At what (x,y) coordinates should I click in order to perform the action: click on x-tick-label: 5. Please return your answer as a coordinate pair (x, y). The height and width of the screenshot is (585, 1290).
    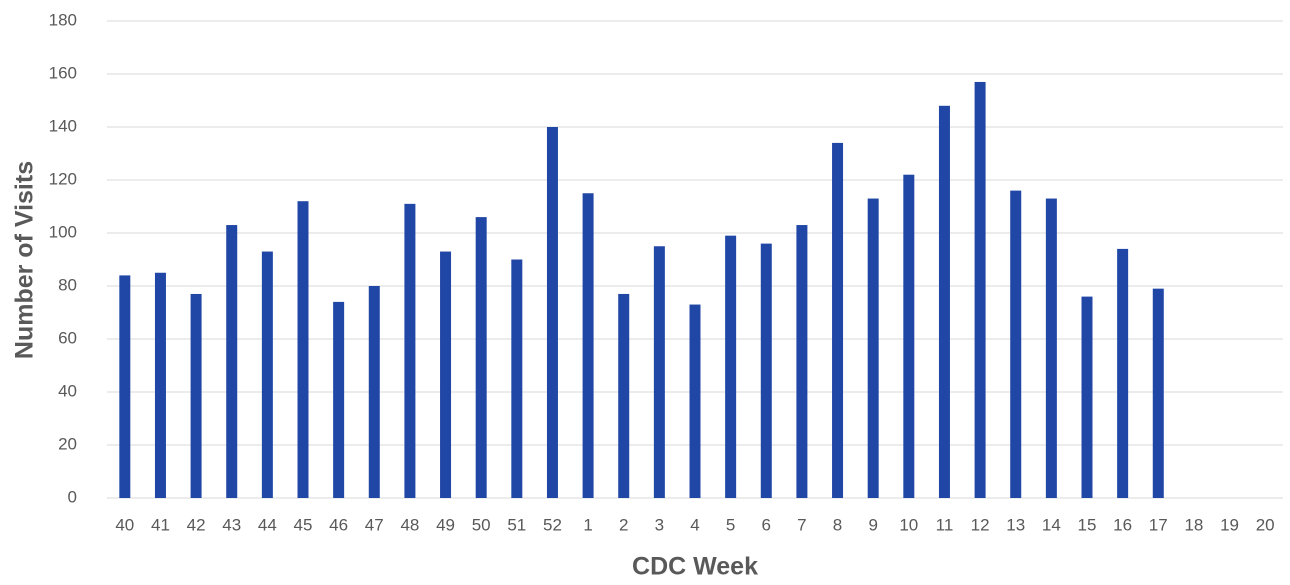
    Looking at the image, I should click on (730, 524).